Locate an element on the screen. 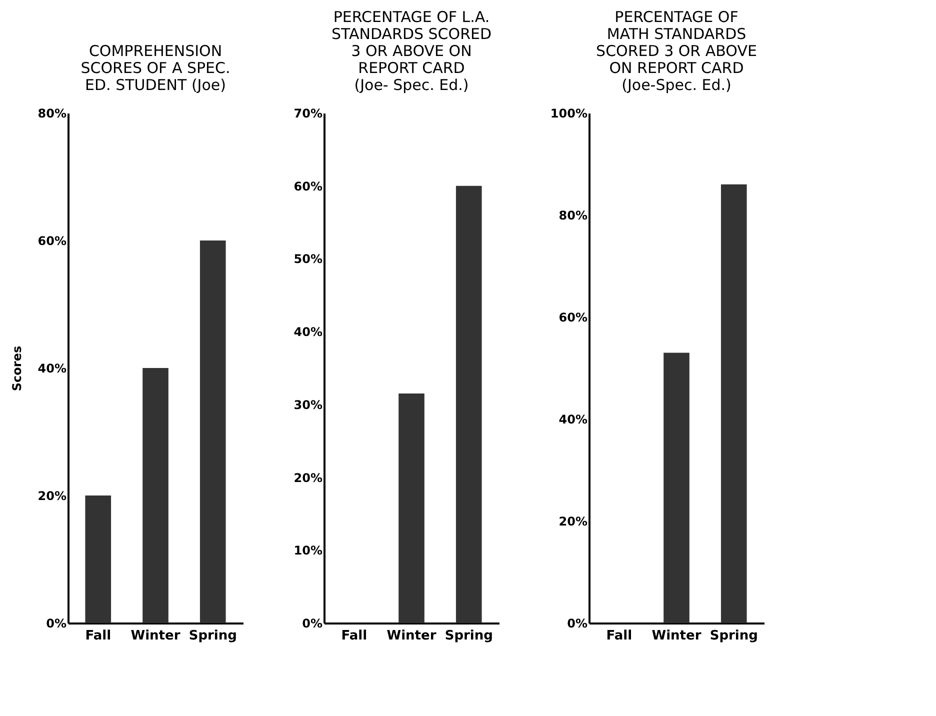  y-tick-label: 100% is located at coordinates (569, 113).